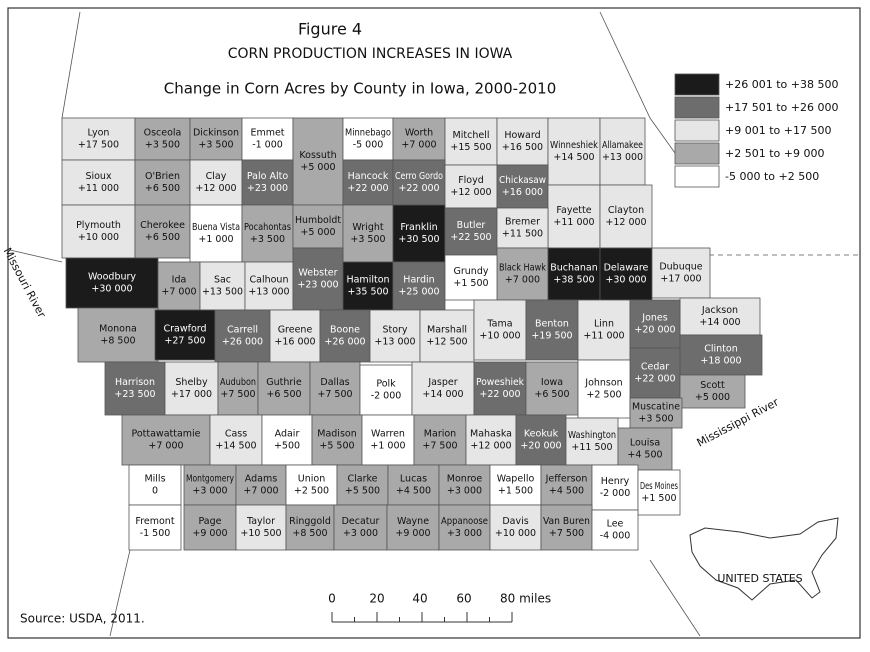 This screenshot has height=652, width=870. I want to click on county-change: 0, so click(155, 491).